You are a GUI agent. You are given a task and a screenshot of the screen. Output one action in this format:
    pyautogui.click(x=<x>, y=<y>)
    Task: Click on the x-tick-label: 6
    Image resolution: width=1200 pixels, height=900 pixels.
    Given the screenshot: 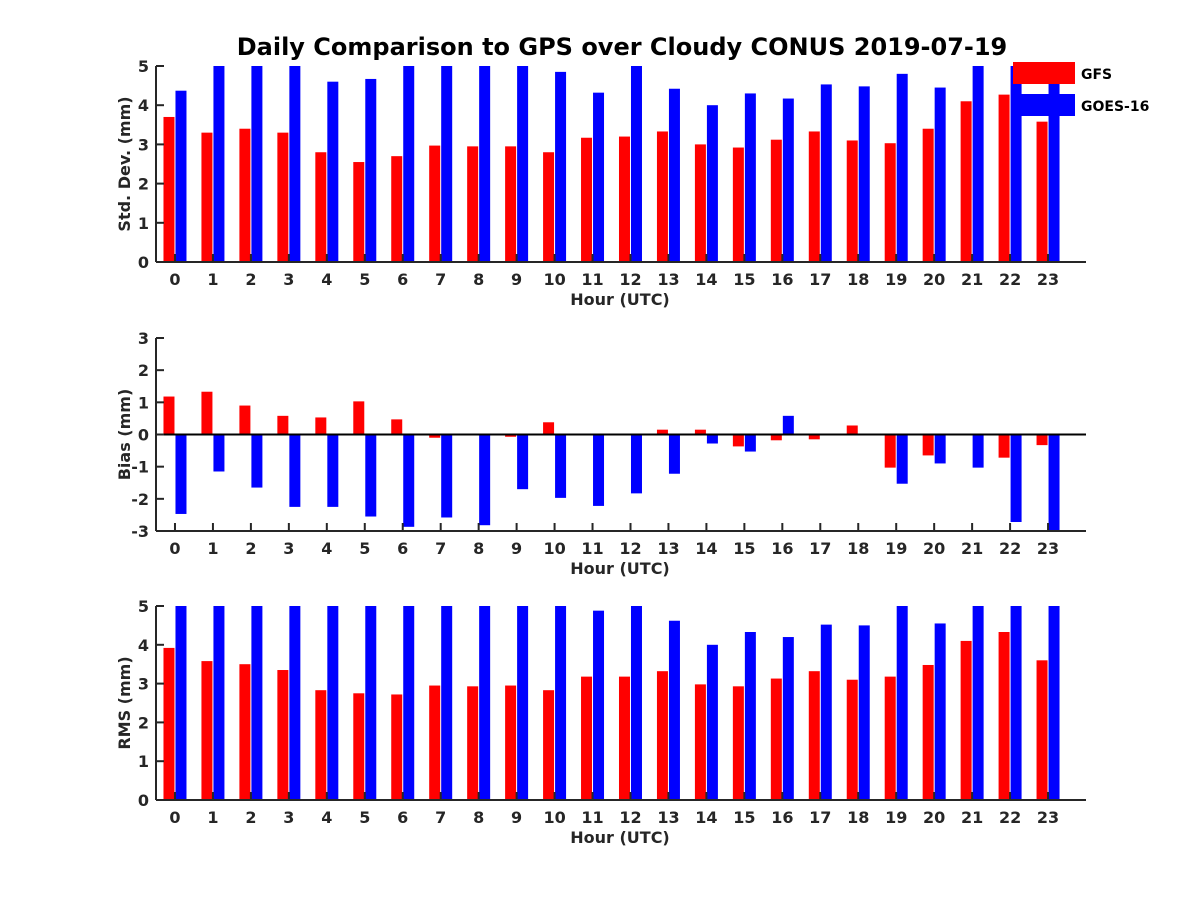 What is the action you would take?
    pyautogui.click(x=402, y=279)
    